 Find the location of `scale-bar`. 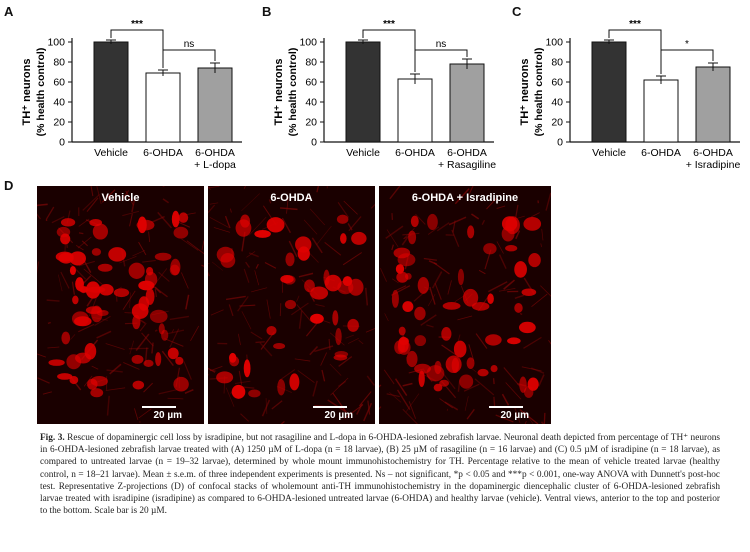

scale-bar is located at coordinates (506, 407).